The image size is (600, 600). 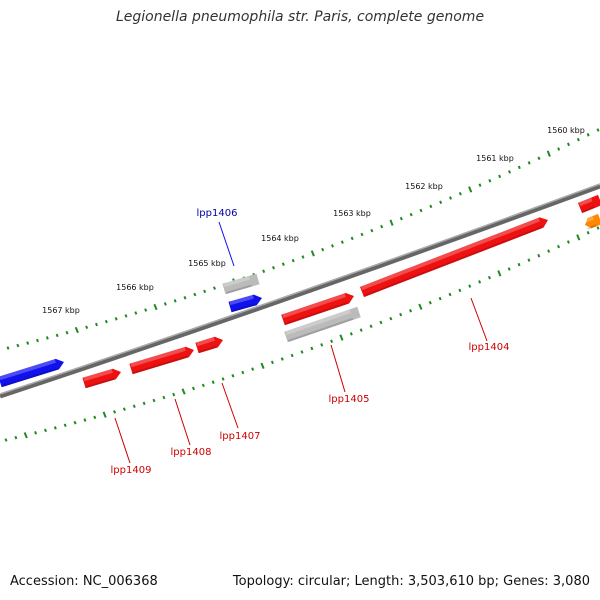 What do you see at coordinates (454, 257) in the screenshot?
I see `gene-lpp1404` at bounding box center [454, 257].